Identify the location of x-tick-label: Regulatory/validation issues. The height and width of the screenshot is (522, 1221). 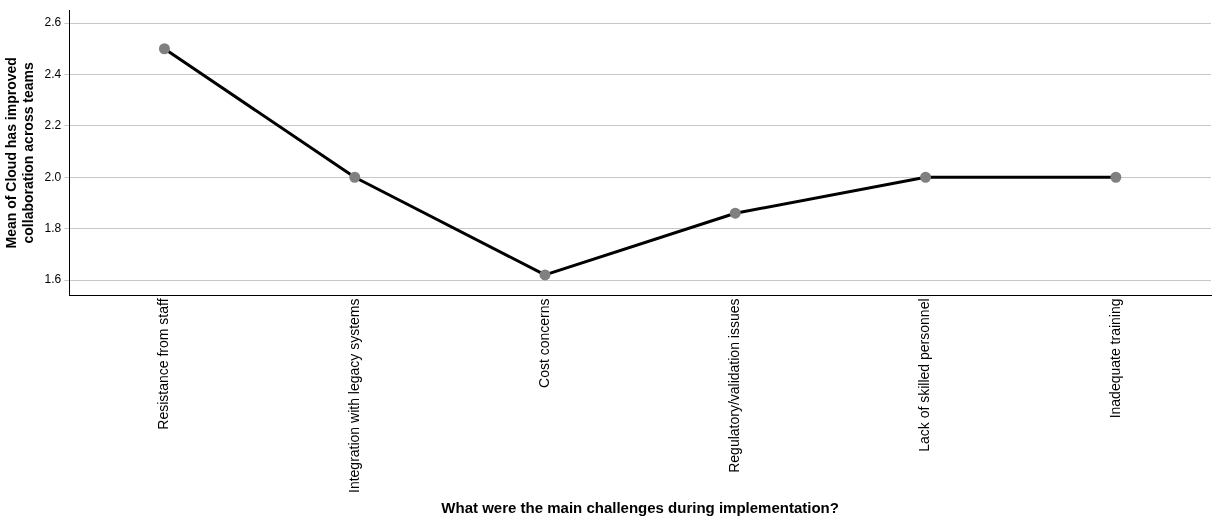
(734, 385).